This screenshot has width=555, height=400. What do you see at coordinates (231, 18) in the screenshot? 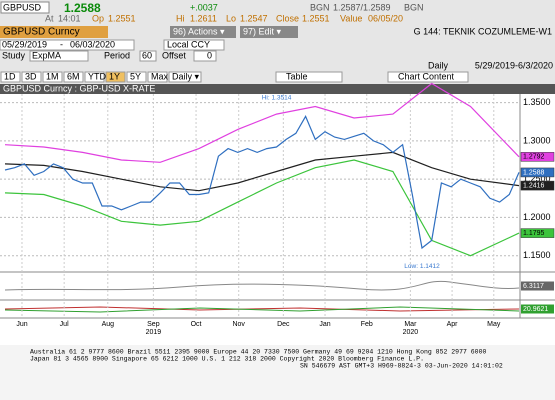
I see `low-label: Lo` at bounding box center [231, 18].